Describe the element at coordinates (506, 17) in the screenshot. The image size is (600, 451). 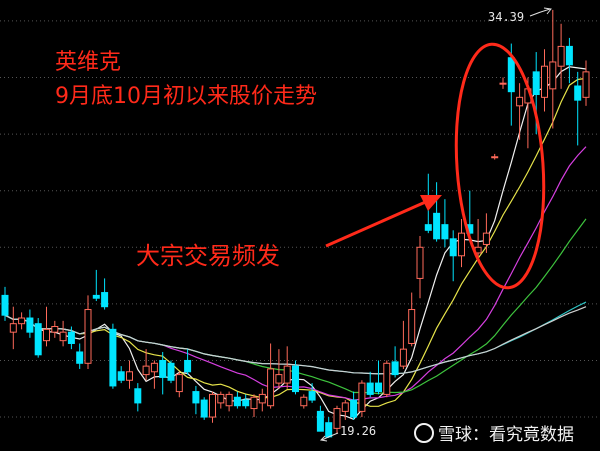
I see `high-price-label: 34.39` at that location.